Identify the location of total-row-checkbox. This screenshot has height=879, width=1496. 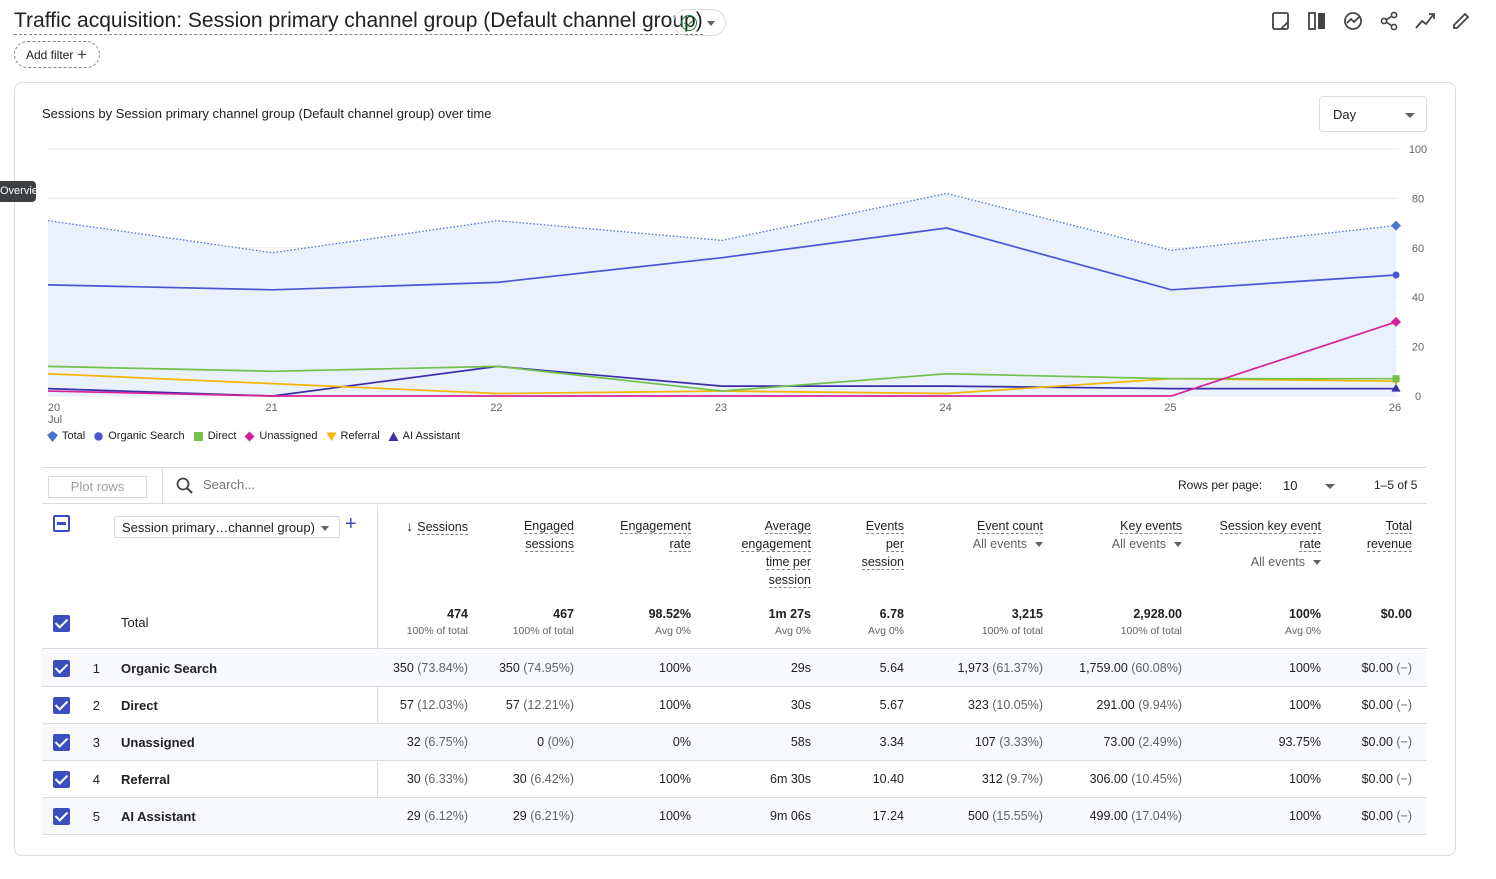
(61, 623).